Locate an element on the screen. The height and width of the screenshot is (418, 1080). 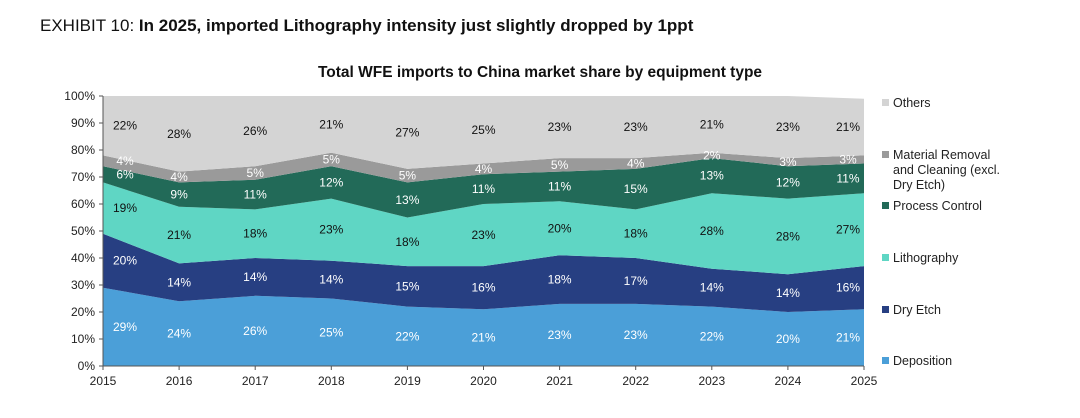
legend-label: and Cleaning (excl. is located at coordinates (946, 170).